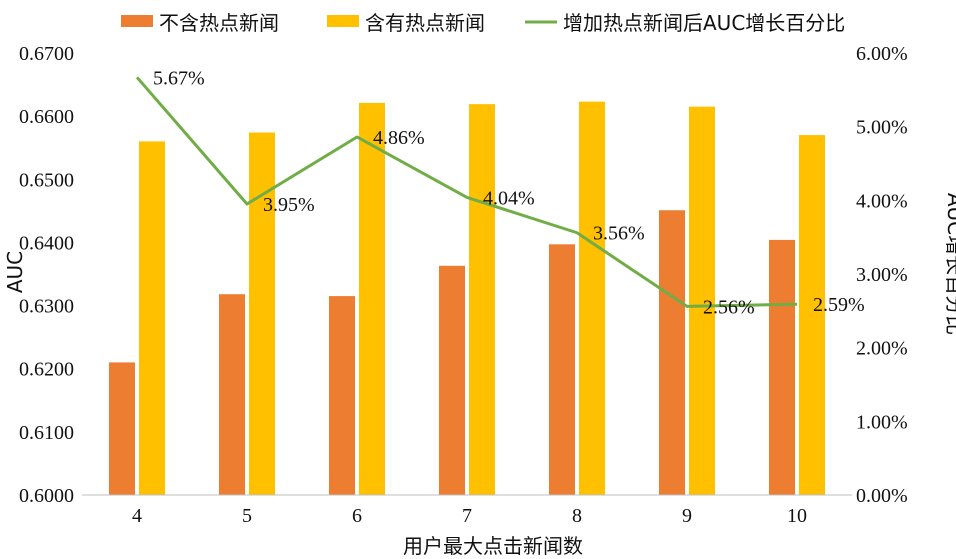 Image resolution: width=956 pixels, height=559 pixels. I want to click on y-tick-label: 0.6600, so click(46, 117).